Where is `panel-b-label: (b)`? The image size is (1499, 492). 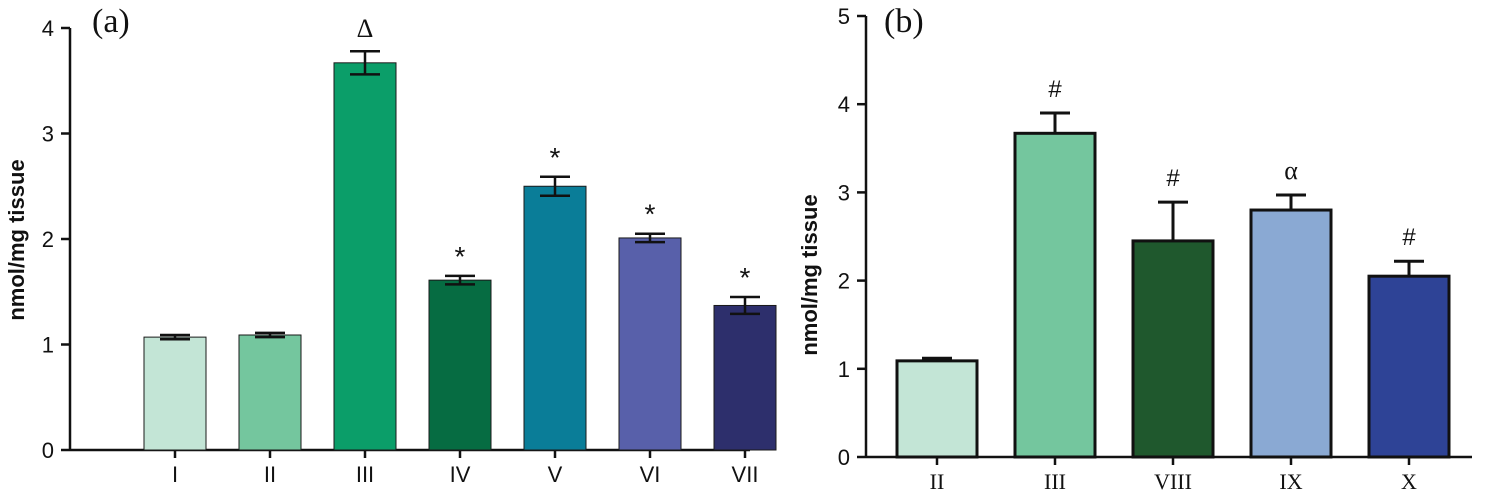 panel-b-label: (b) is located at coordinates (904, 21).